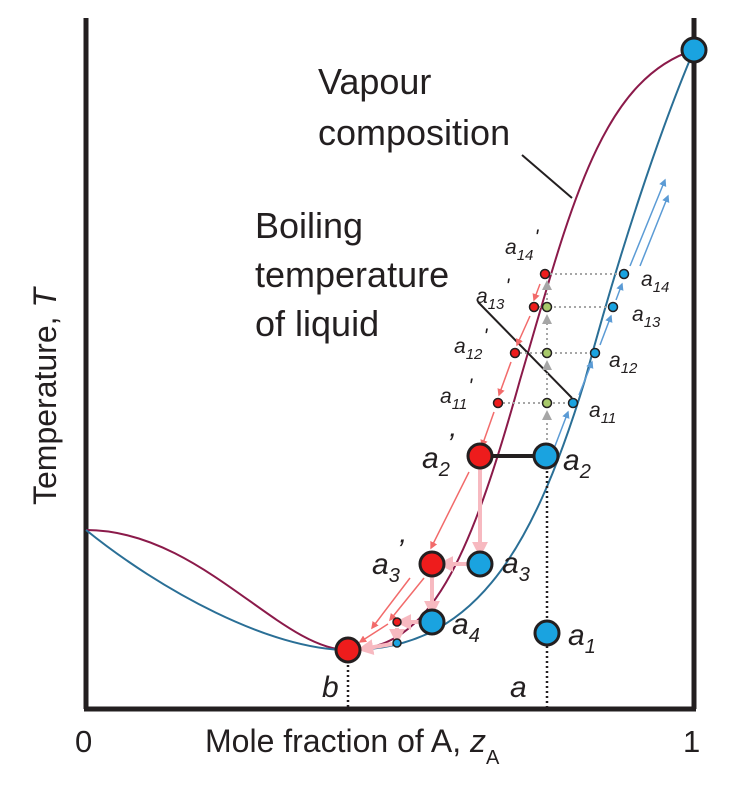 The height and width of the screenshot is (797, 737). What do you see at coordinates (330, 687) in the screenshot?
I see `label-b: b` at bounding box center [330, 687].